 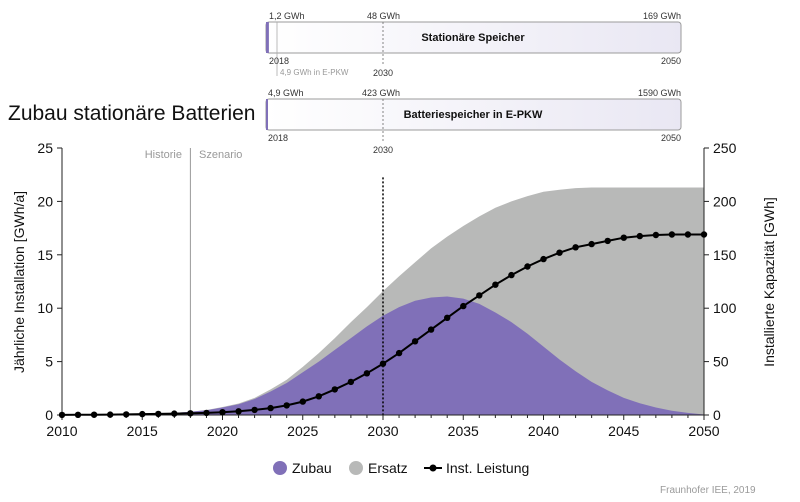 I want to click on bar1-start-value: 1,2 GWh, so click(x=287, y=16).